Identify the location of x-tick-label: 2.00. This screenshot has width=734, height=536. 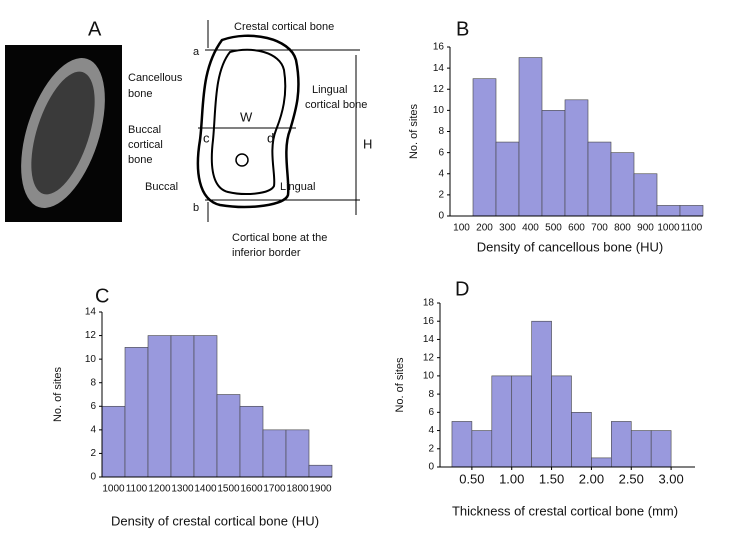
(591, 478).